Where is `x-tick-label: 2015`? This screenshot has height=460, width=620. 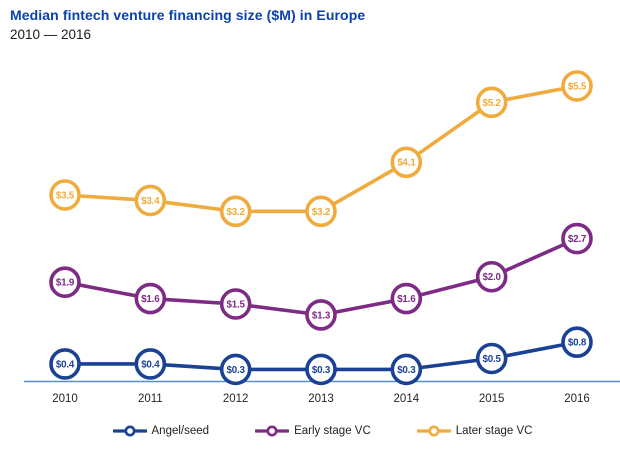
x-tick-label: 2015 is located at coordinates (492, 399).